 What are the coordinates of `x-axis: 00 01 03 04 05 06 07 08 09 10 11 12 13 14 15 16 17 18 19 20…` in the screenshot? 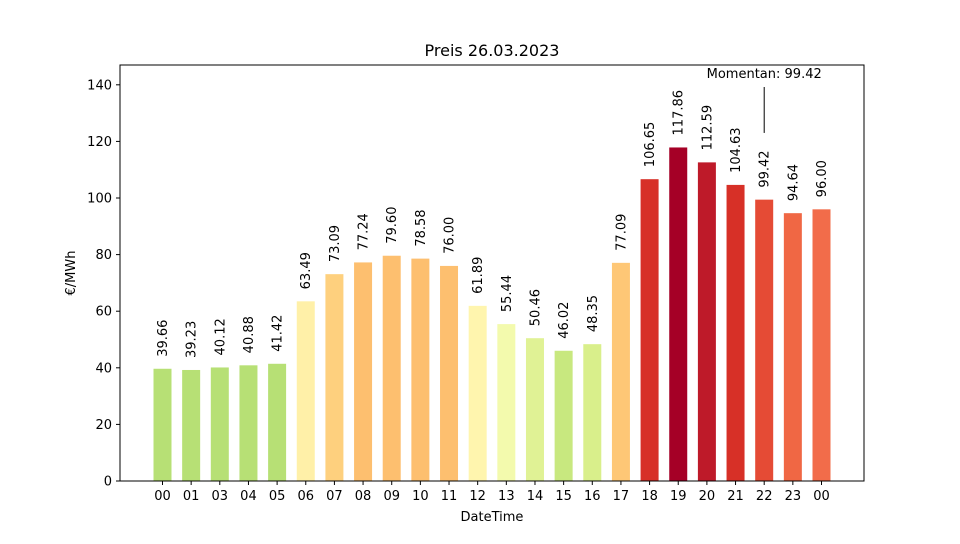 It's located at (492, 492).